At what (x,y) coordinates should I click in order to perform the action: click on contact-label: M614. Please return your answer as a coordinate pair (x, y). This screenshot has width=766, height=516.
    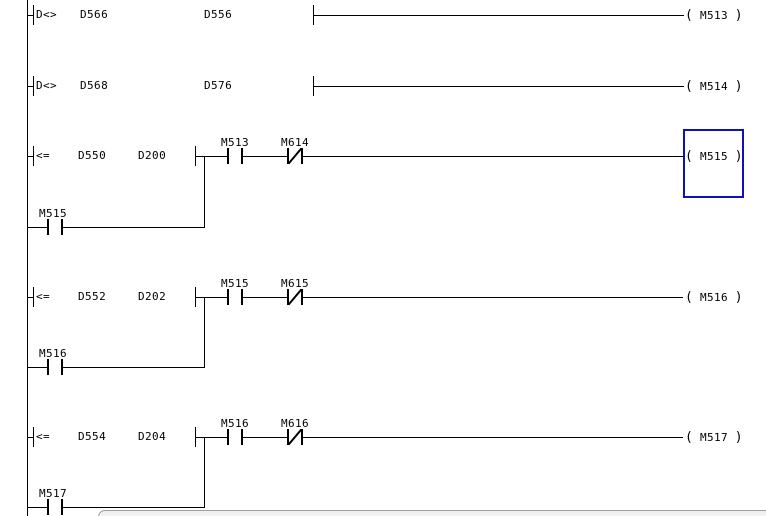
    Looking at the image, I should click on (295, 142).